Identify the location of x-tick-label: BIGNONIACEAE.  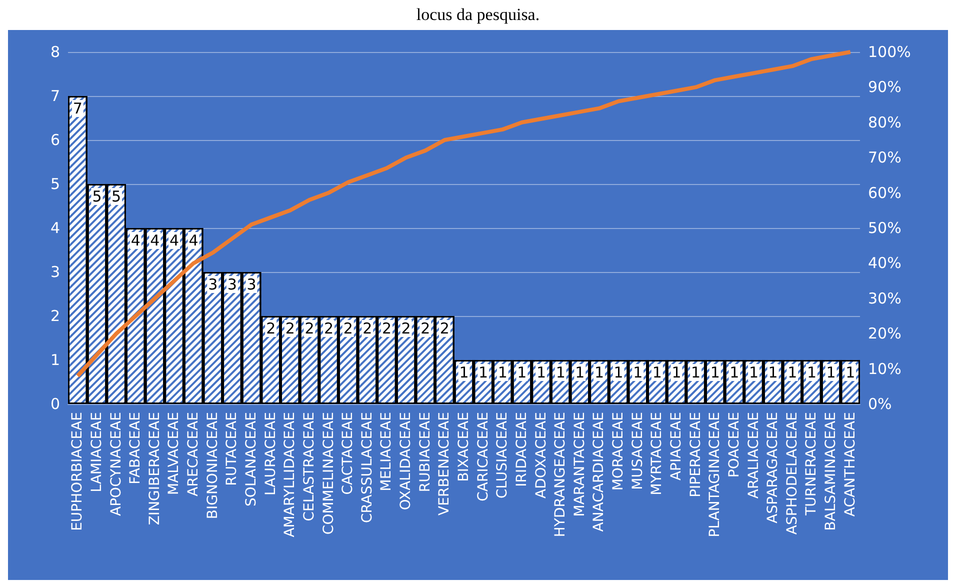
(212, 466).